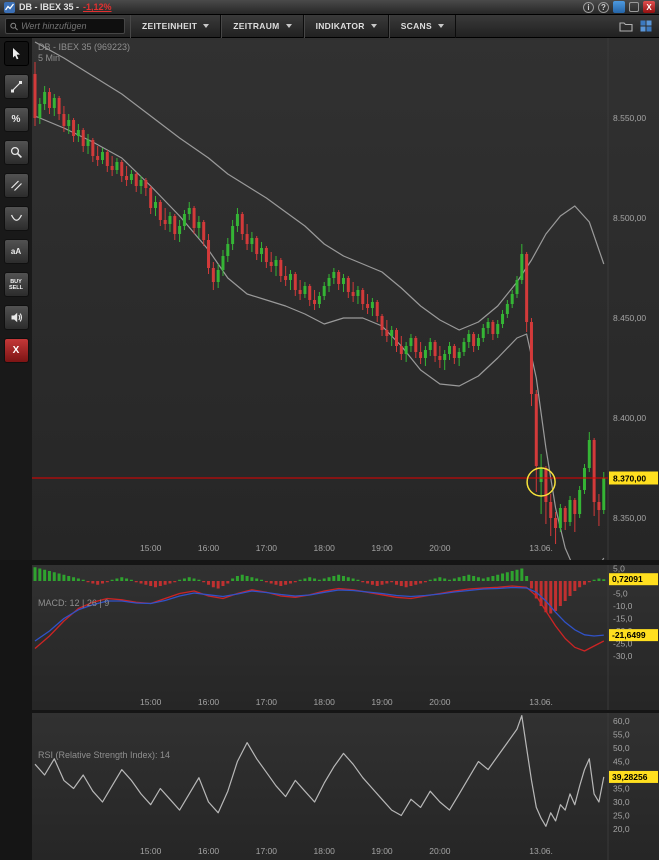  What do you see at coordinates (649, 7) in the screenshot?
I see `close-button: X` at bounding box center [649, 7].